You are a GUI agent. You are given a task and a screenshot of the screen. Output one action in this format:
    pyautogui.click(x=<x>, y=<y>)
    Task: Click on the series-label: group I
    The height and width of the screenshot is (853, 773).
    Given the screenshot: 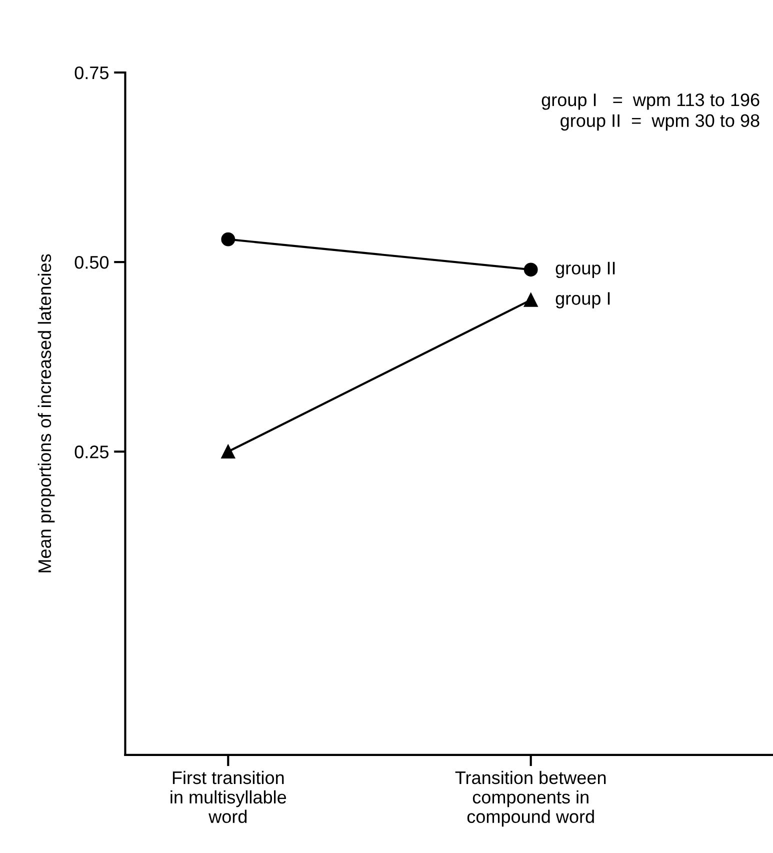 What is the action you would take?
    pyautogui.click(x=583, y=300)
    